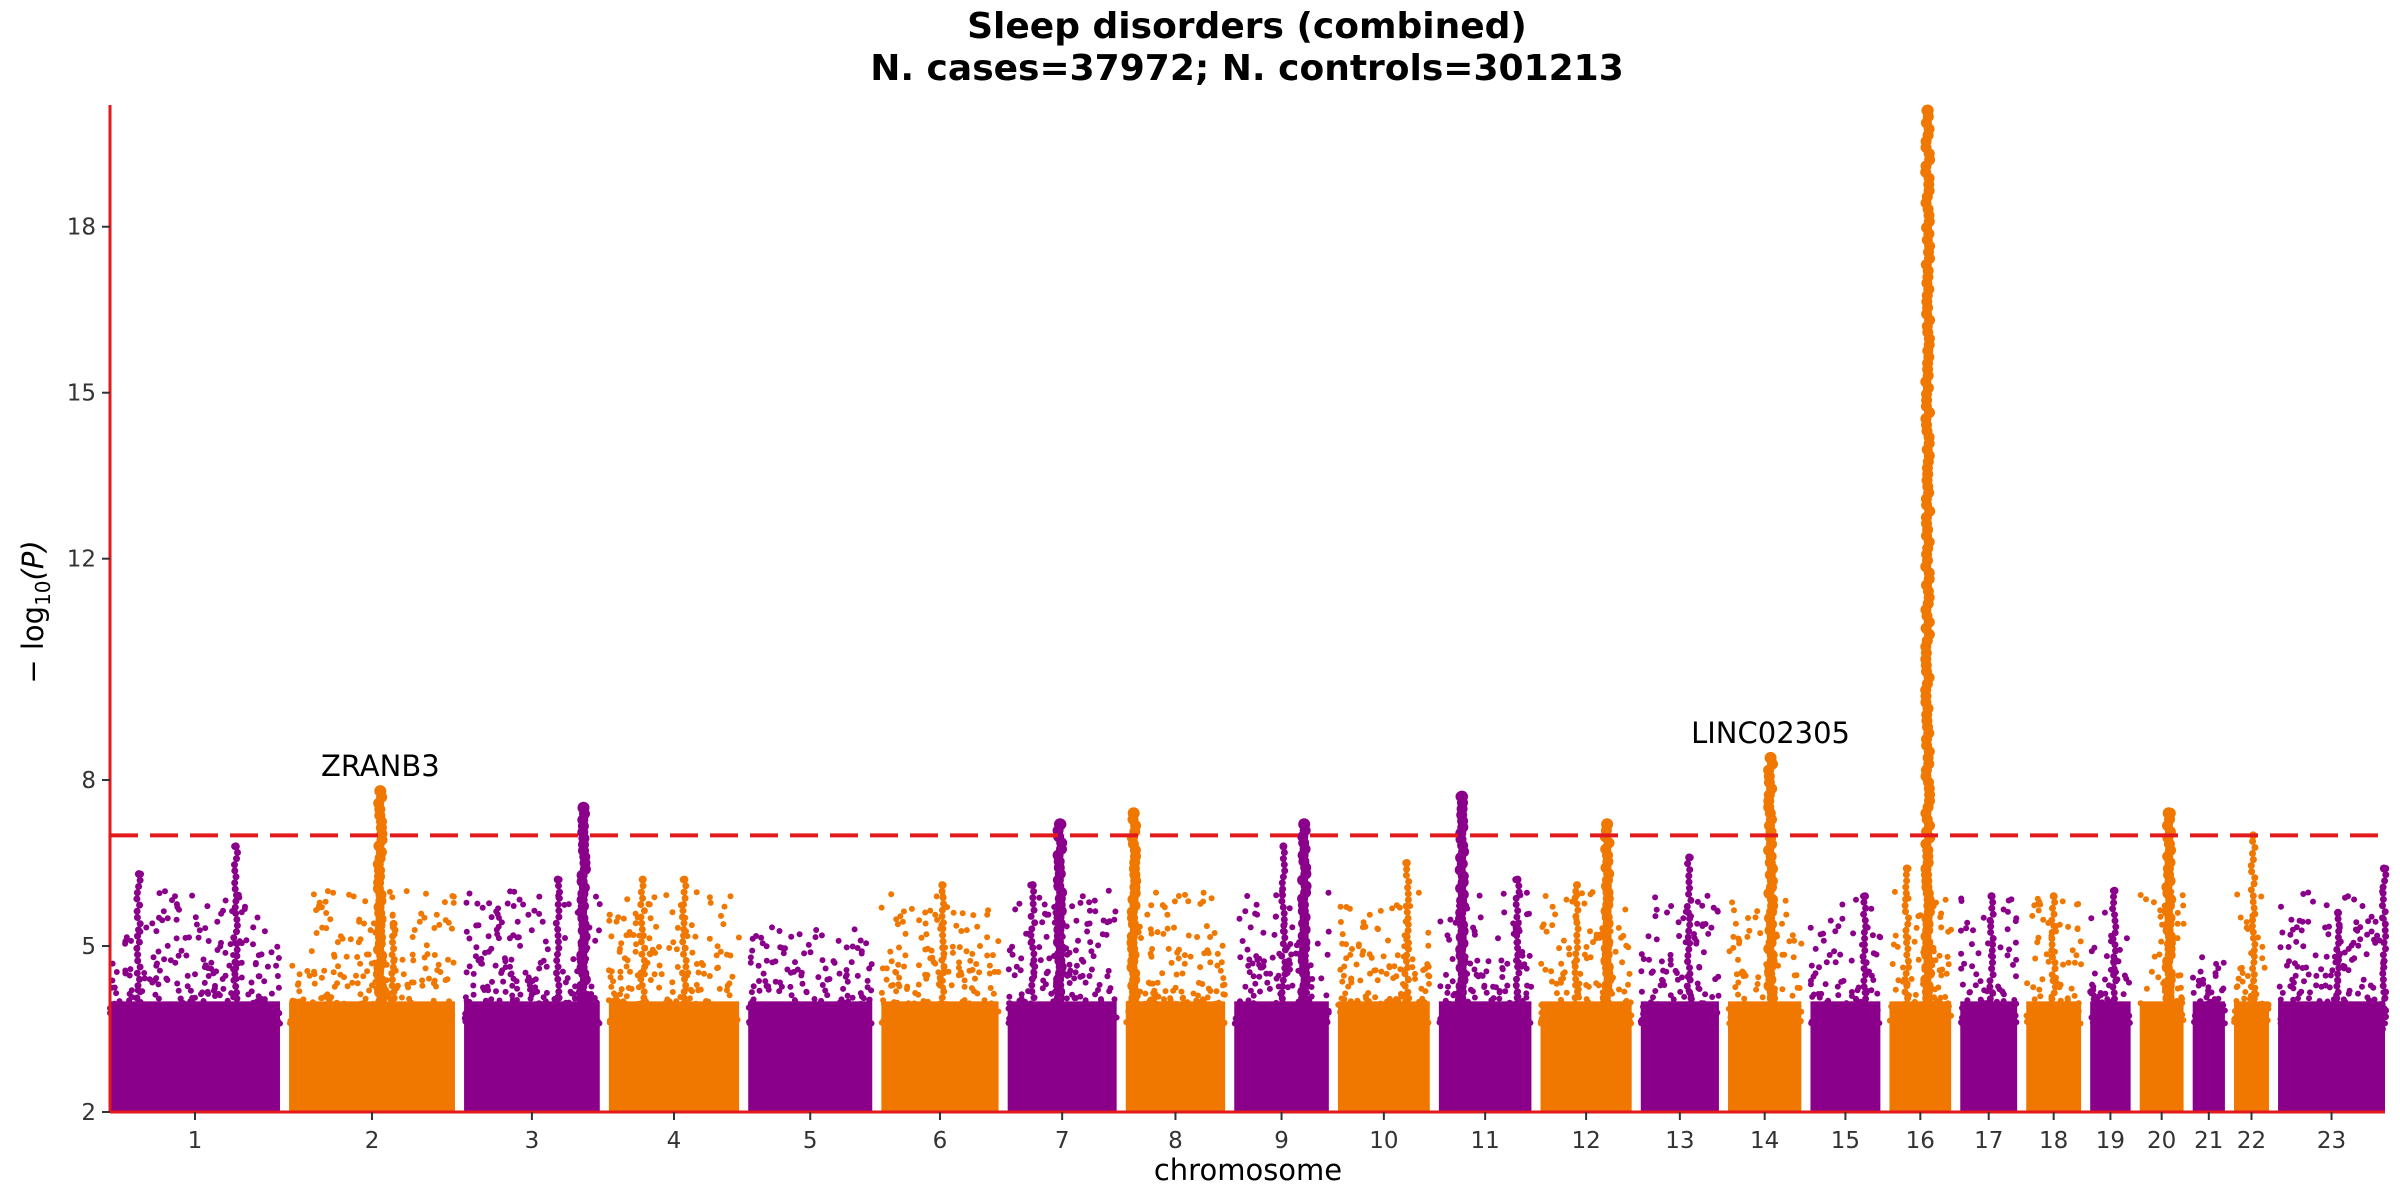 This screenshot has width=2400, height=1200. What do you see at coordinates (940, 1001) in the screenshot?
I see `chromosome-6-points` at bounding box center [940, 1001].